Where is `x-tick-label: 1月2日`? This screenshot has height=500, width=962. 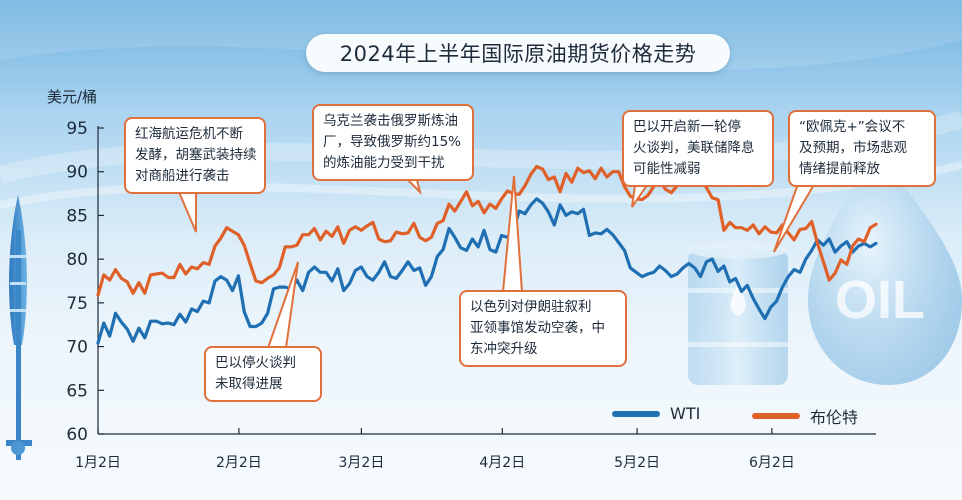 x-tick-label: 1月2日 is located at coordinates (98, 463).